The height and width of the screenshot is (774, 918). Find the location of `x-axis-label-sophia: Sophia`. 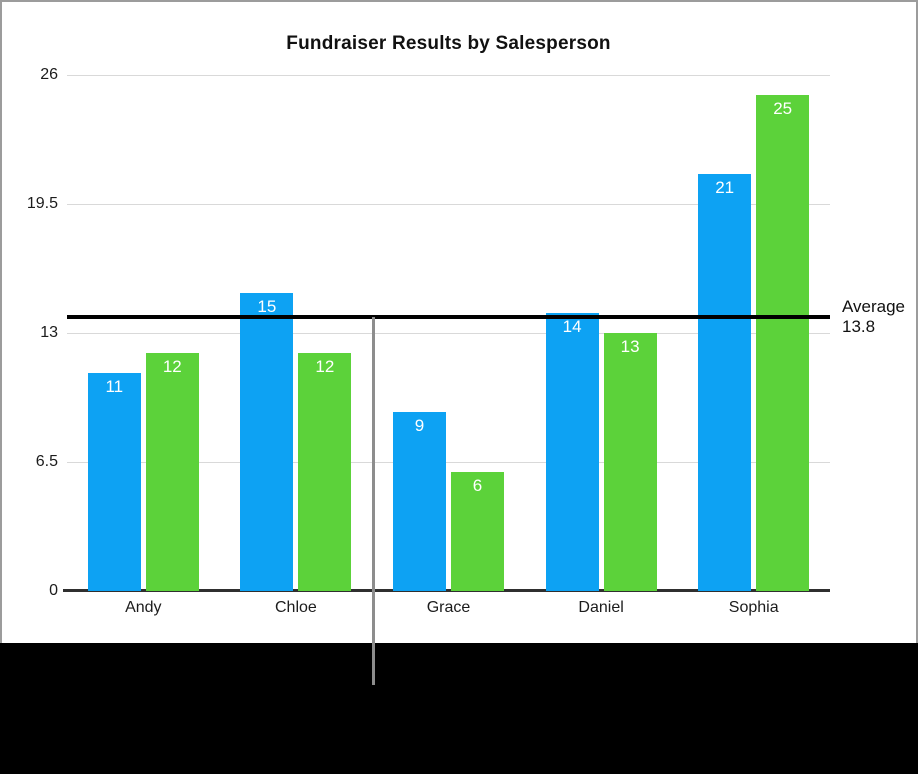

x-axis-label-sophia: Sophia is located at coordinates (753, 607).